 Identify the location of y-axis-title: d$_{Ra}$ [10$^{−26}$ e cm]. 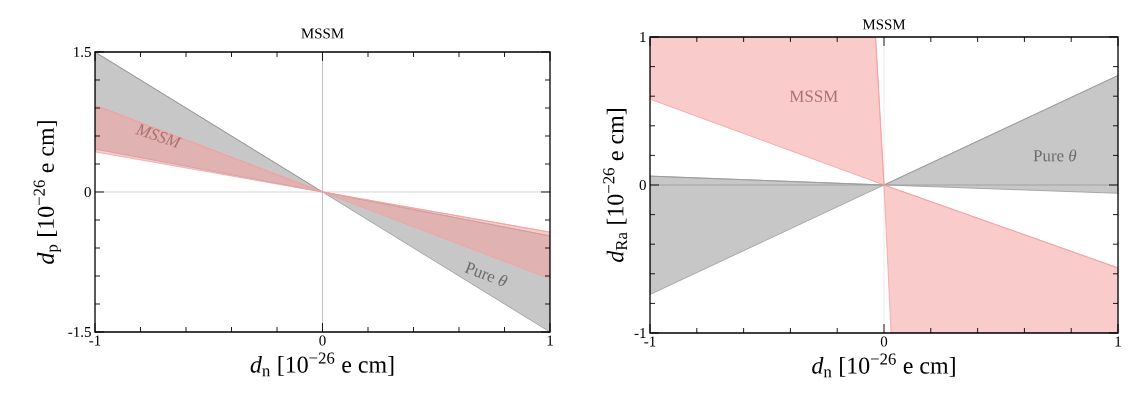
(615, 185).